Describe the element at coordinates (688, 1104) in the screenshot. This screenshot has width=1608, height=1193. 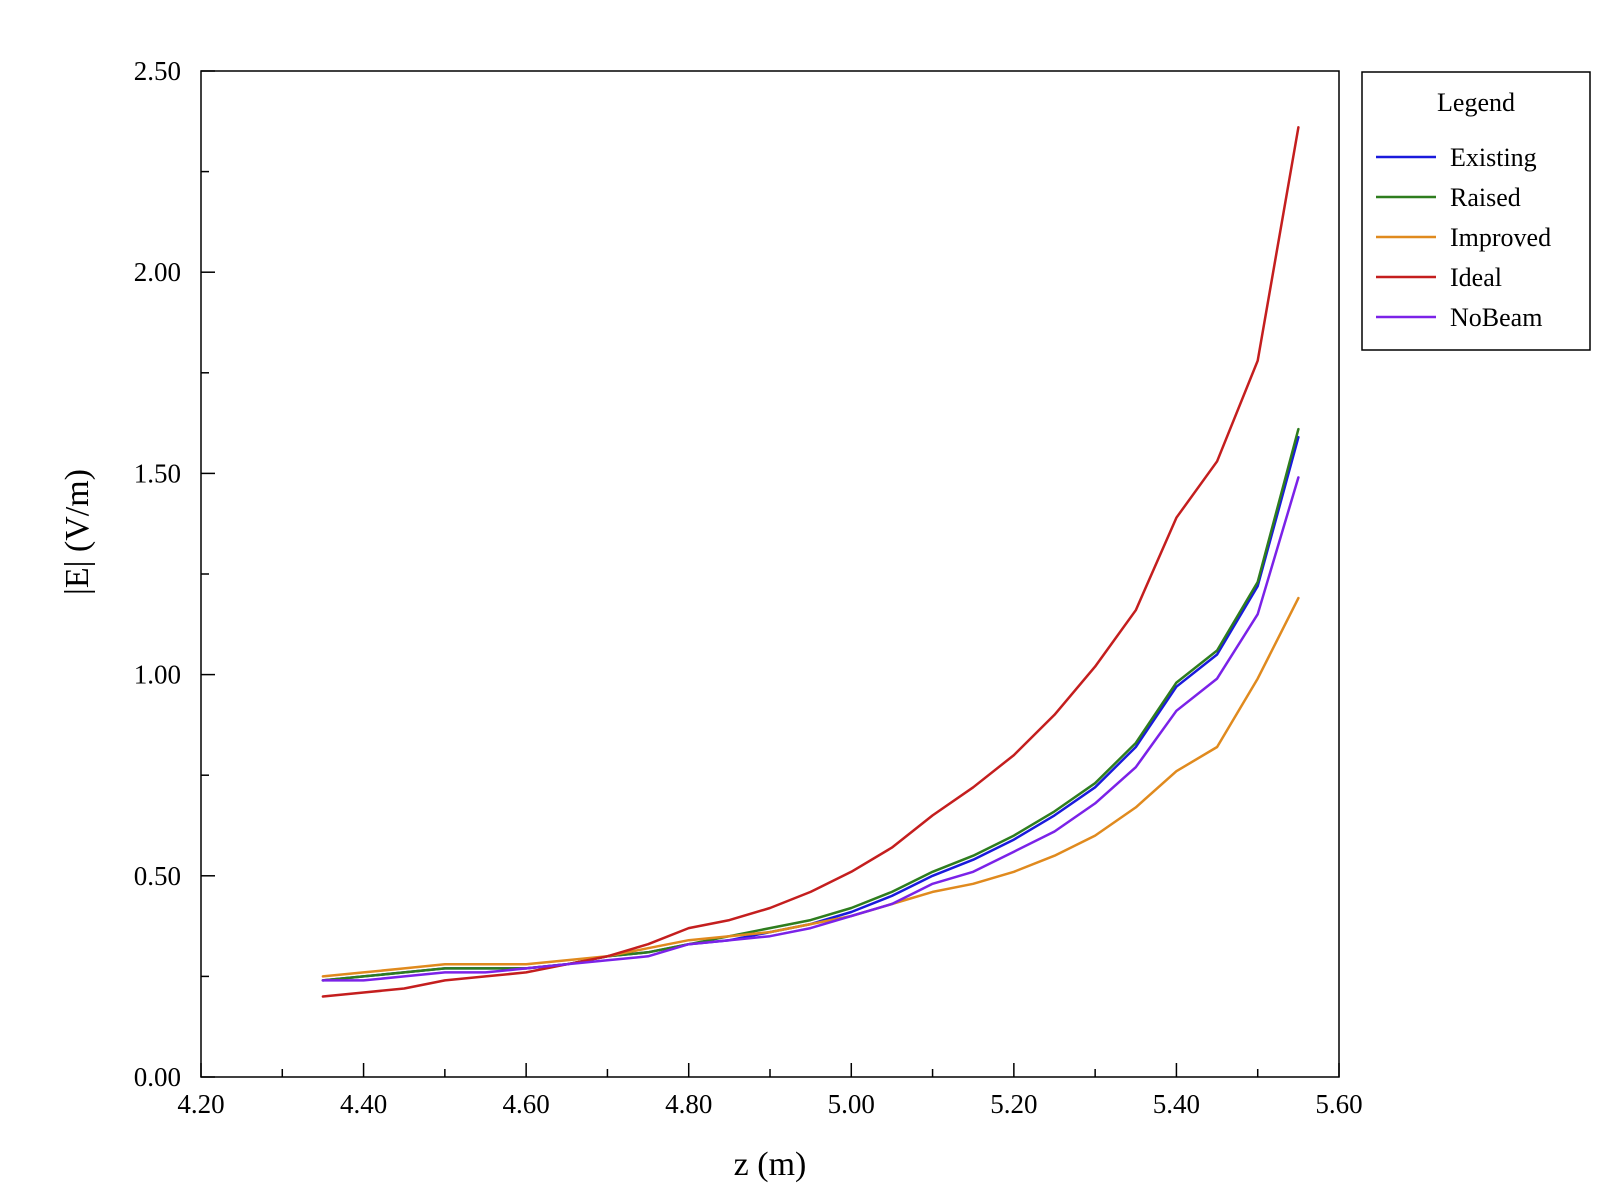
I see `x-tick-label: 4.80` at that location.